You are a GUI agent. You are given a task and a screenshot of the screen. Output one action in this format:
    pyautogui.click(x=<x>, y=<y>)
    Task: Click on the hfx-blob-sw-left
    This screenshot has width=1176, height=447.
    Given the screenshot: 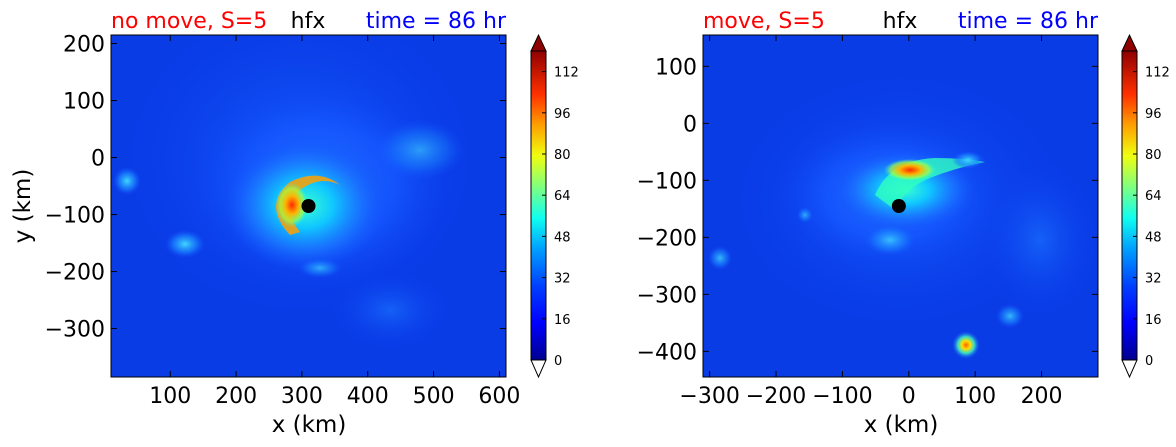 What is the action you would take?
    pyautogui.click(x=185, y=244)
    